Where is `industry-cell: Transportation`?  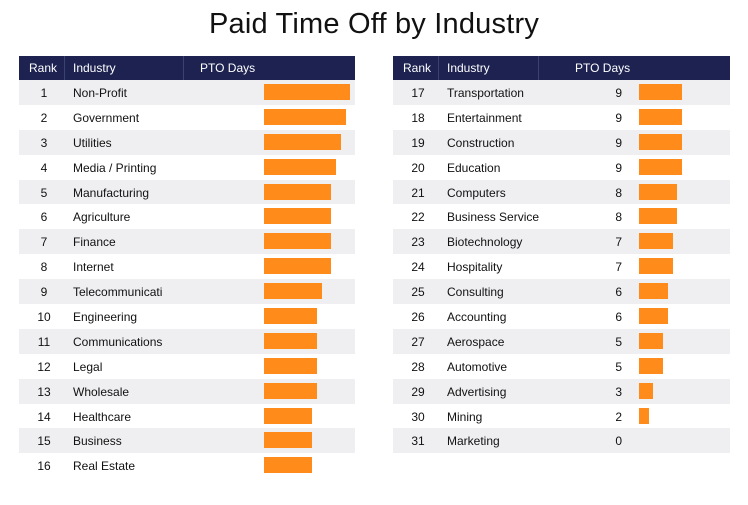
industry-cell: Transportation is located at coordinates (485, 93).